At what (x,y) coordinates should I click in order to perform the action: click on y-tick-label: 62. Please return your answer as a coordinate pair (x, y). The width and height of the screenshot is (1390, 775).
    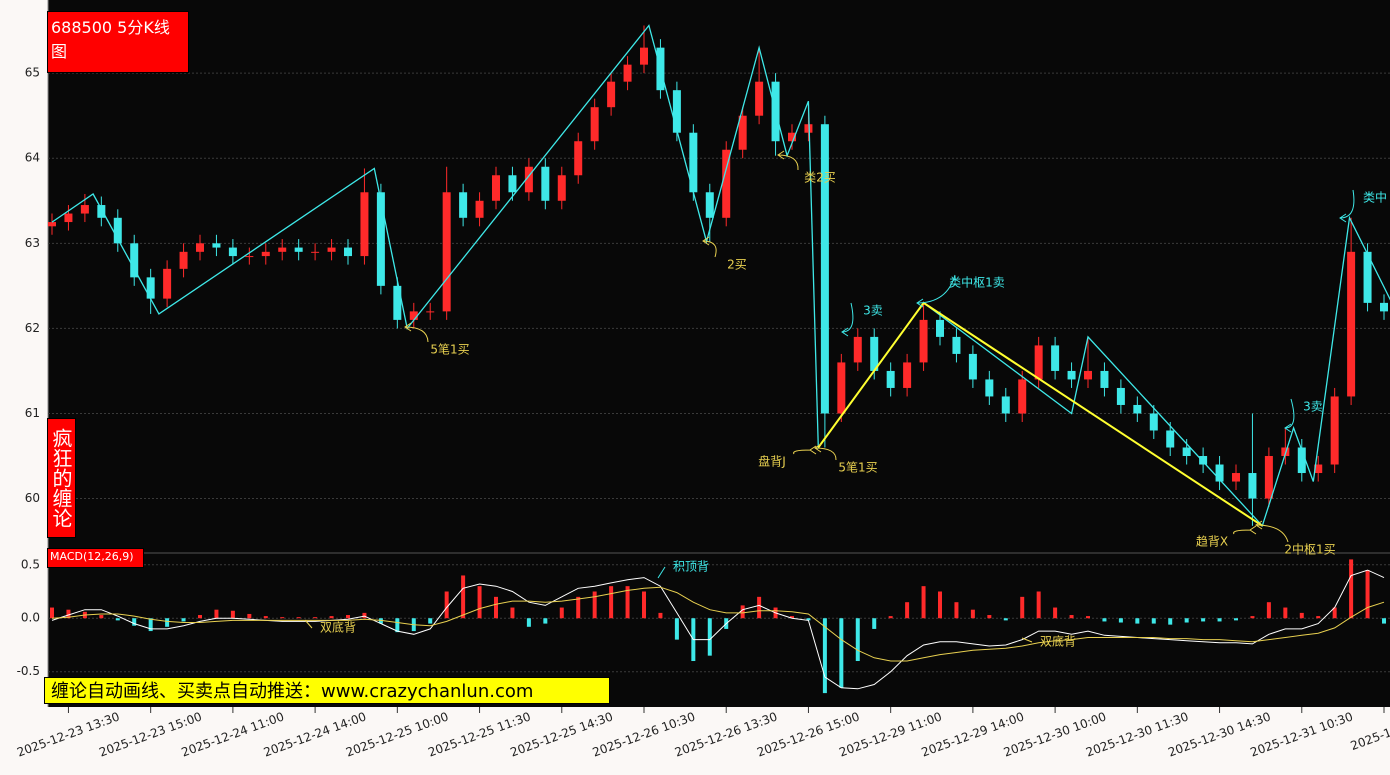
    Looking at the image, I should click on (32, 328).